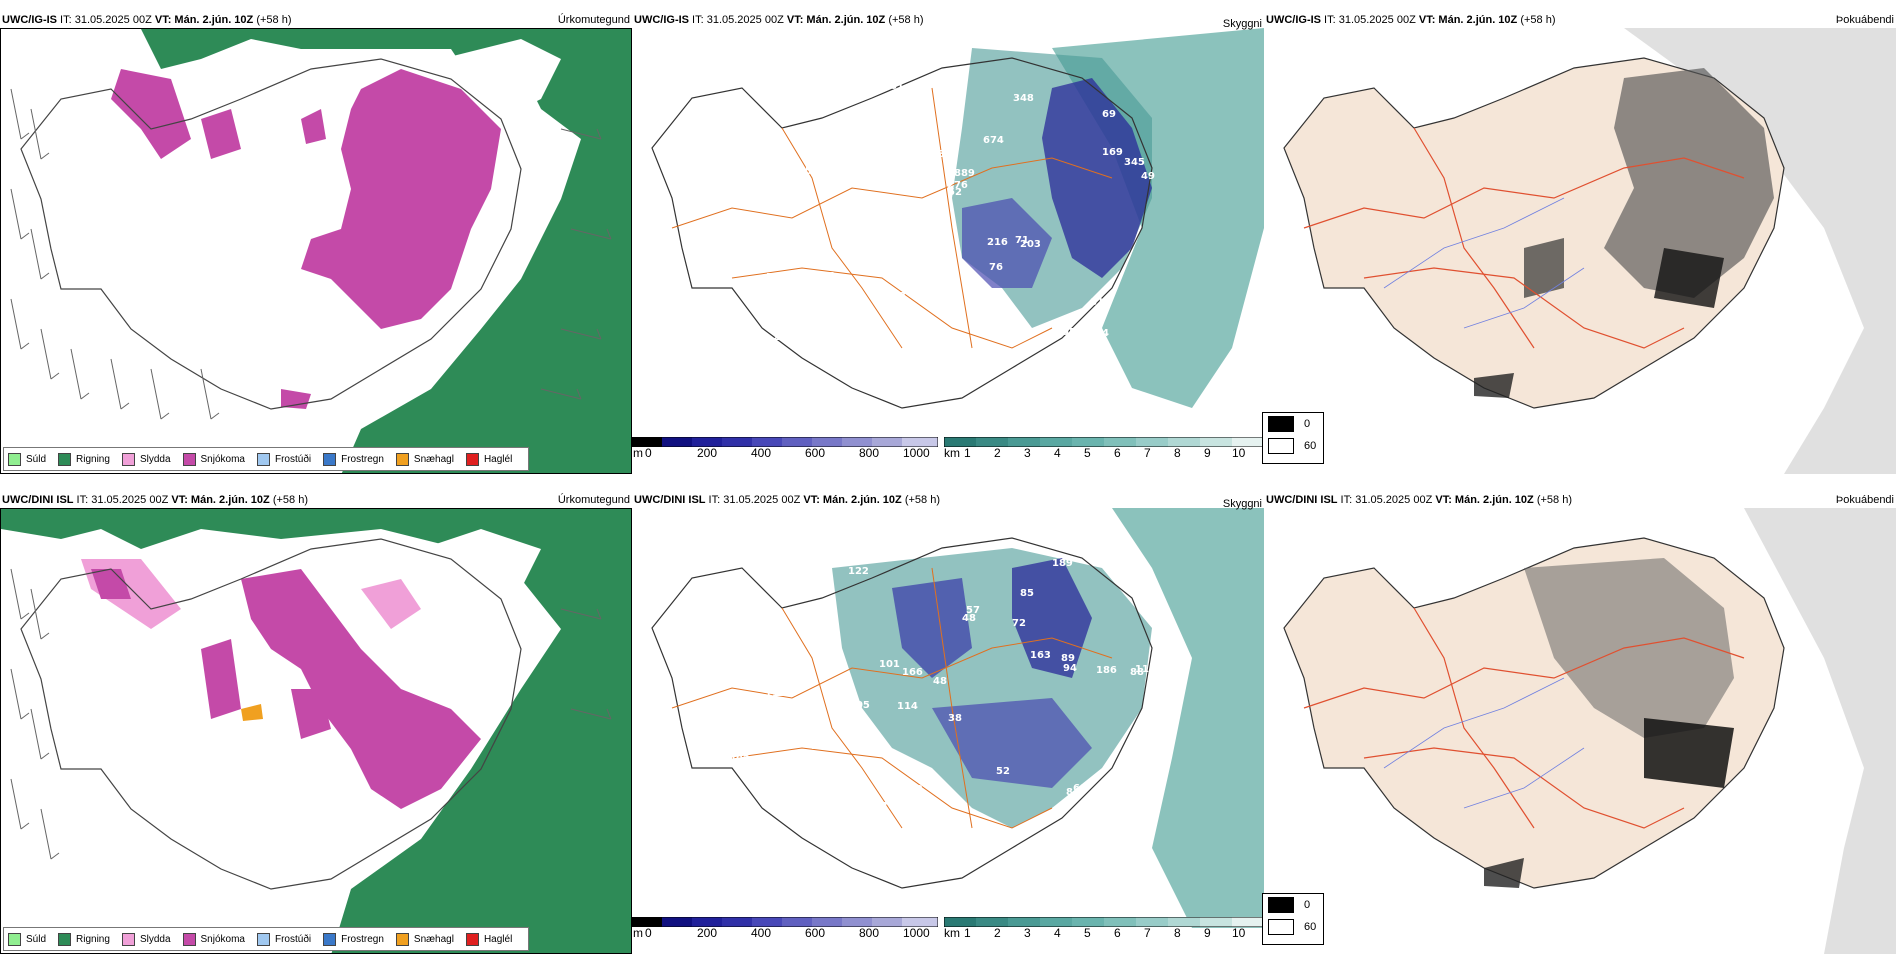  I want to click on cloudbase-label: 396, so click(764, 283).